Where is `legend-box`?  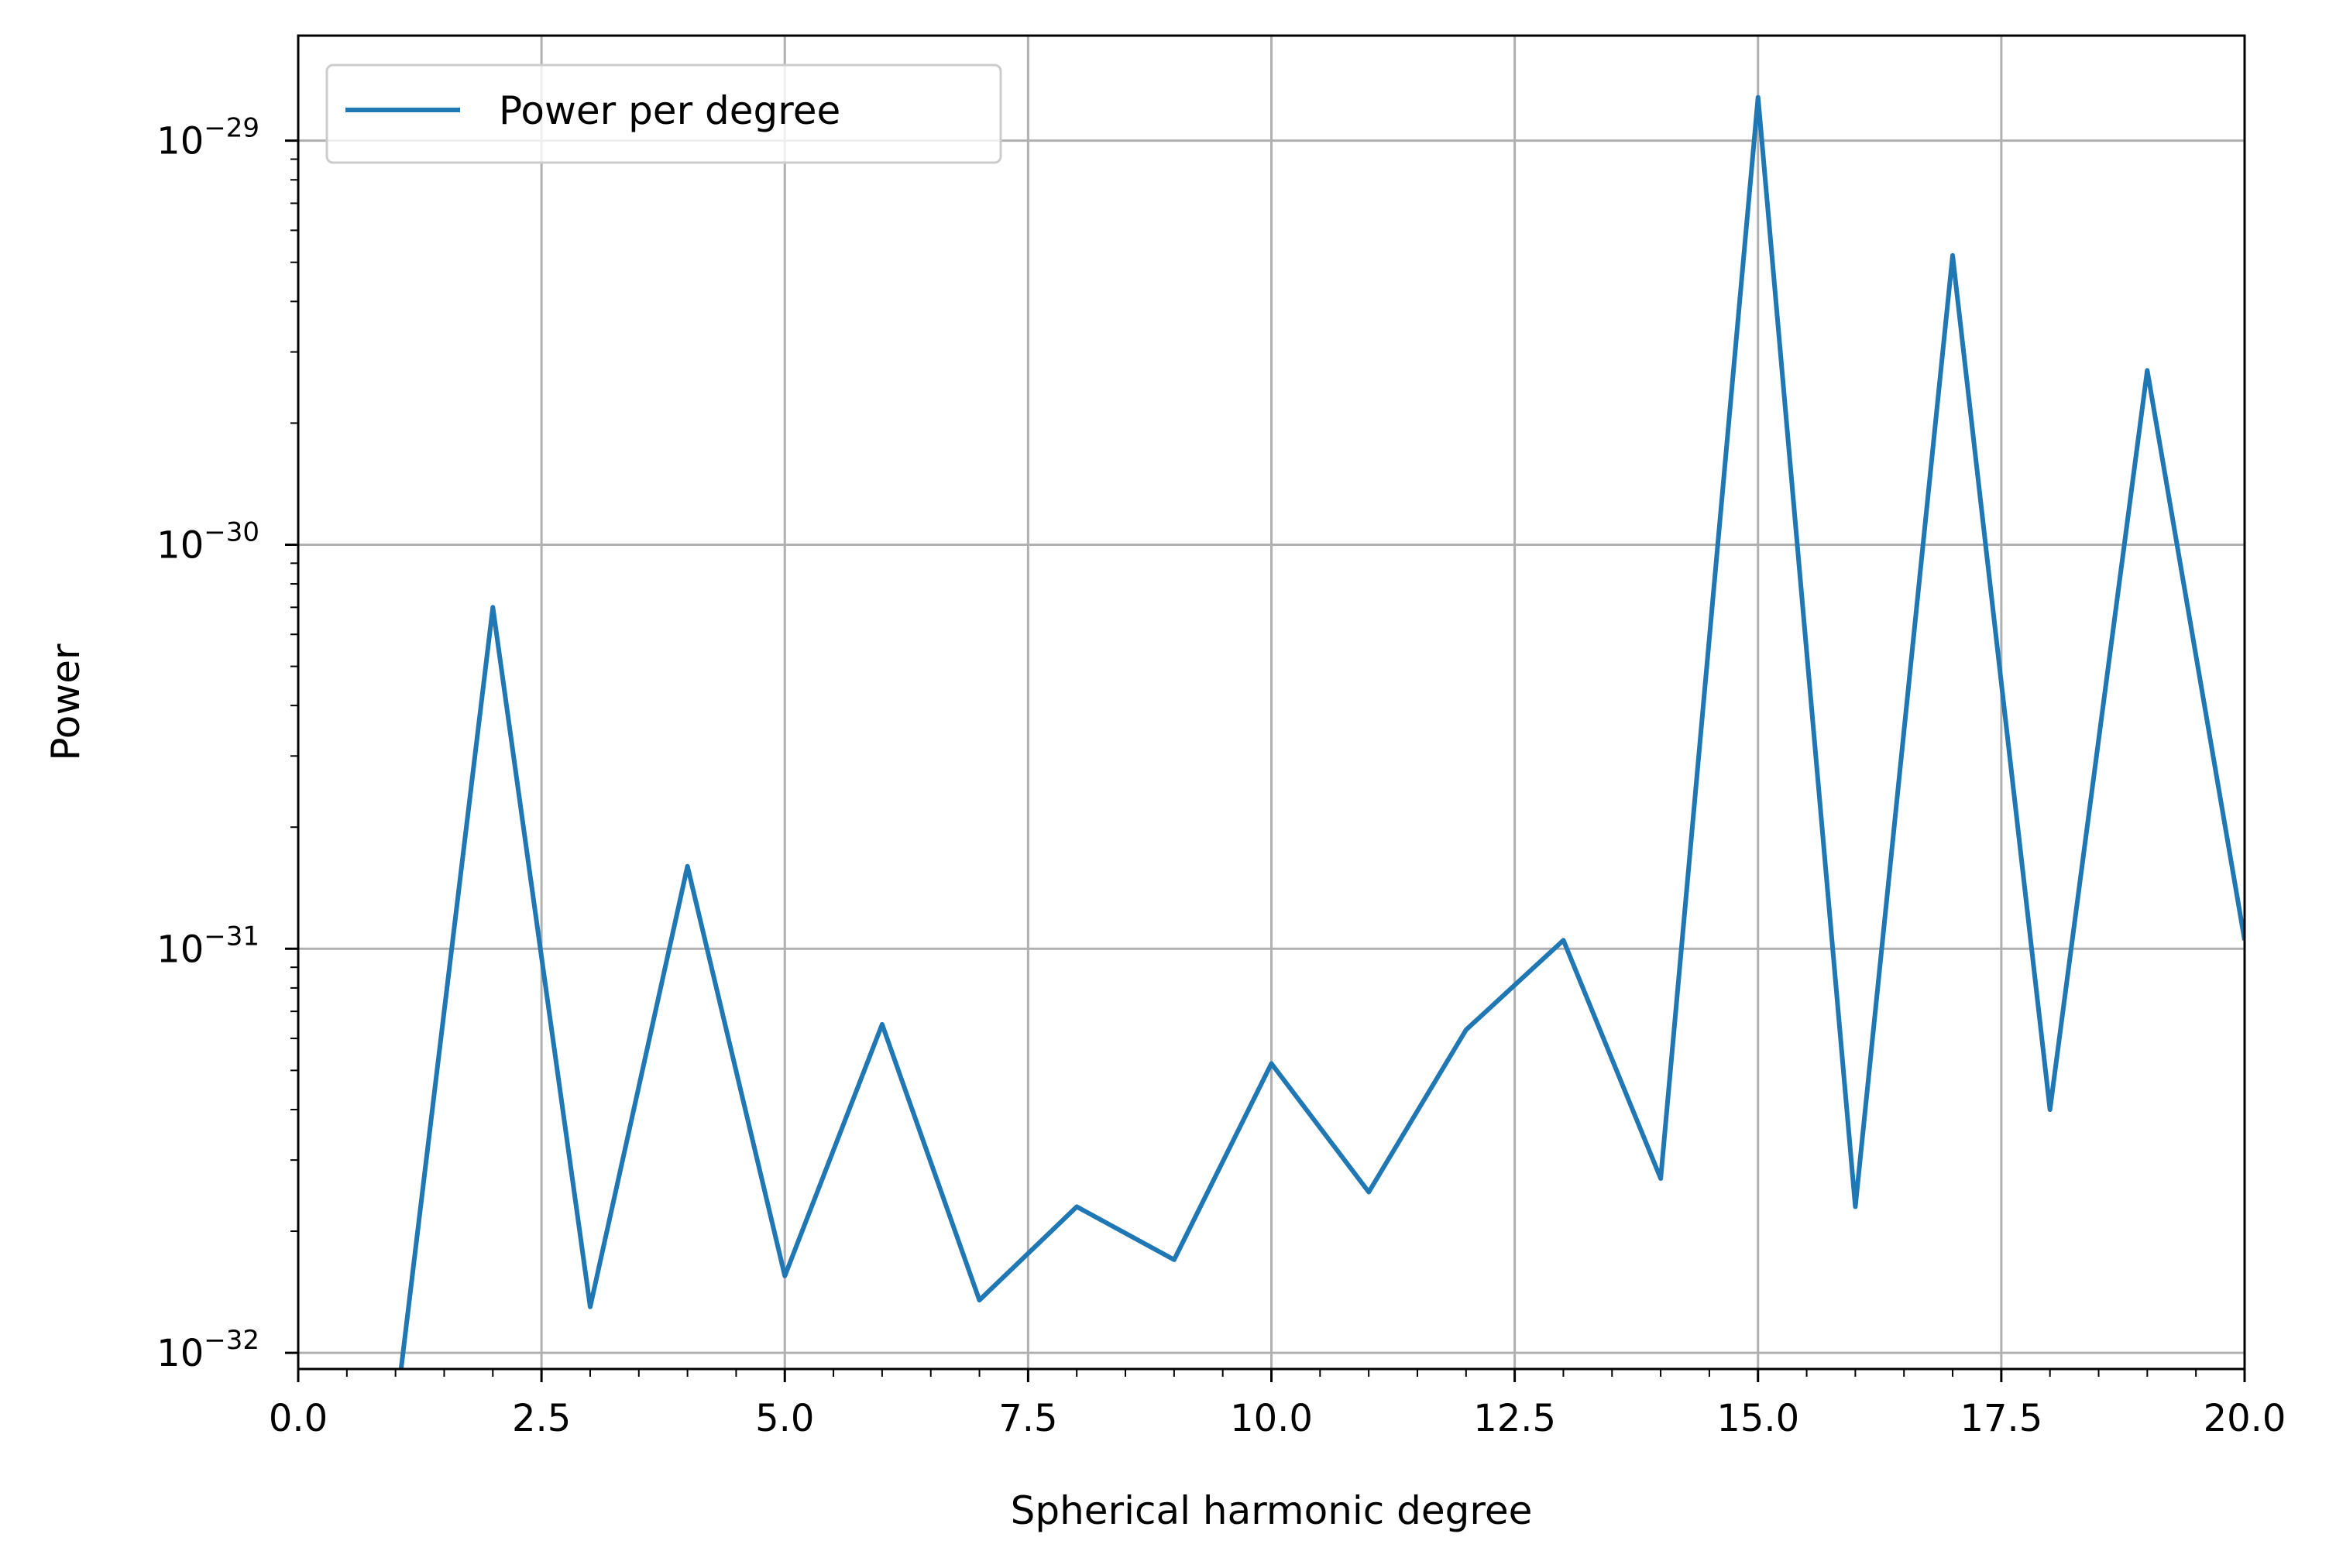 legend-box is located at coordinates (663, 113).